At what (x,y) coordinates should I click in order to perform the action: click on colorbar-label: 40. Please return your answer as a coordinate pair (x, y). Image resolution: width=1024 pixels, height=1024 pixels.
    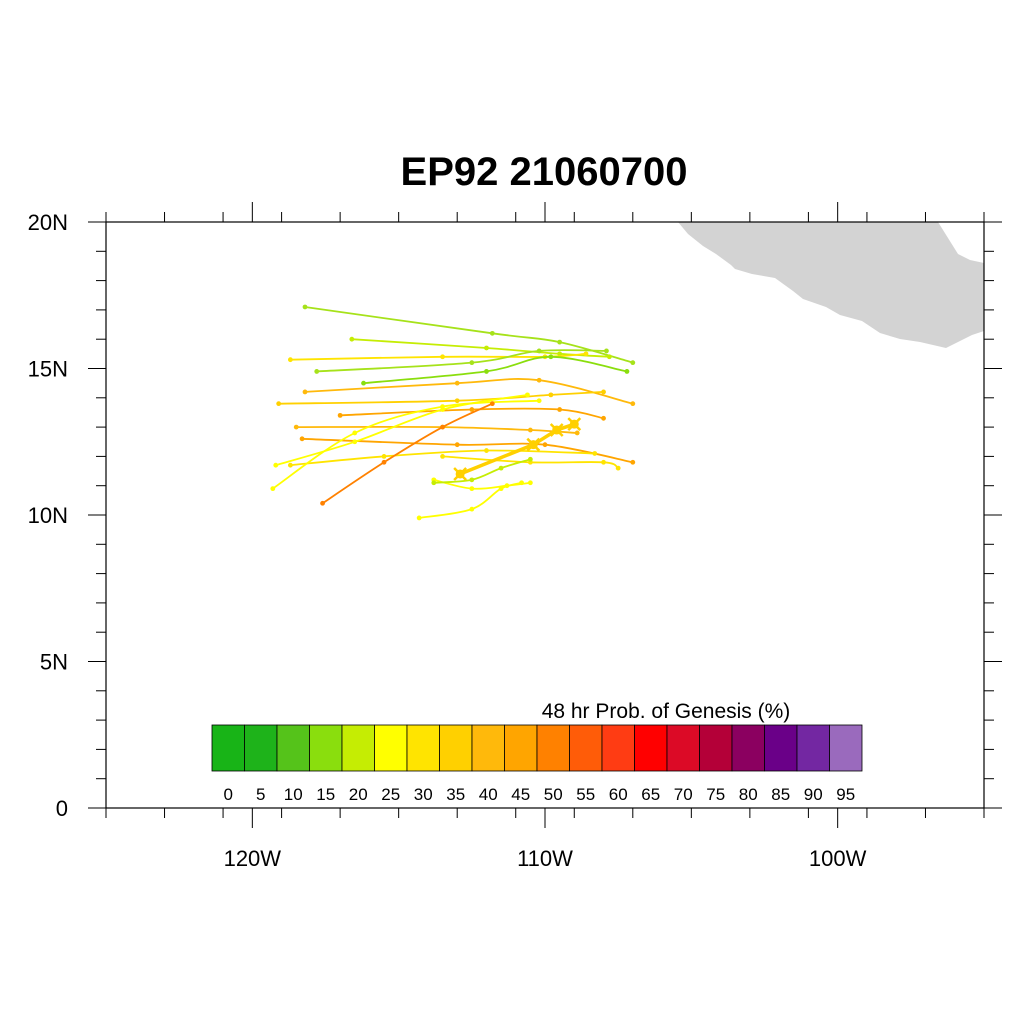
    Looking at the image, I should click on (488, 794).